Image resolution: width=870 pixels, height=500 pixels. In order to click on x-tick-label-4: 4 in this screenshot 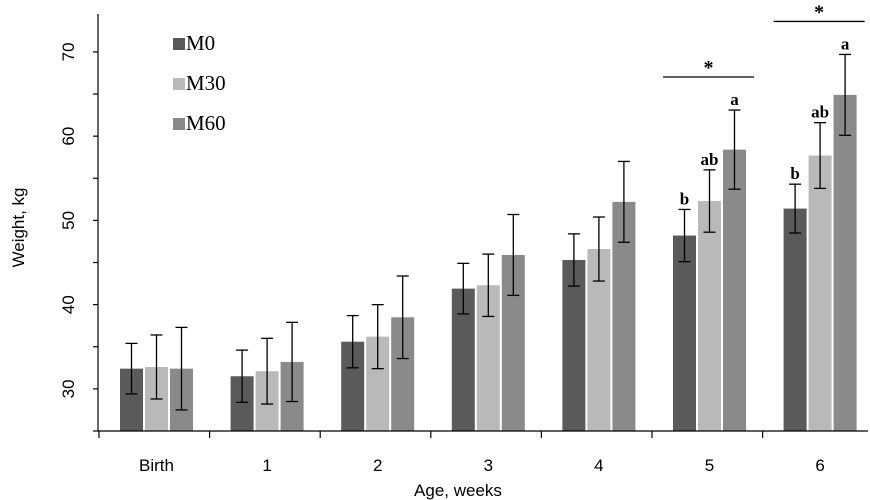, I will do `click(598, 465)`.